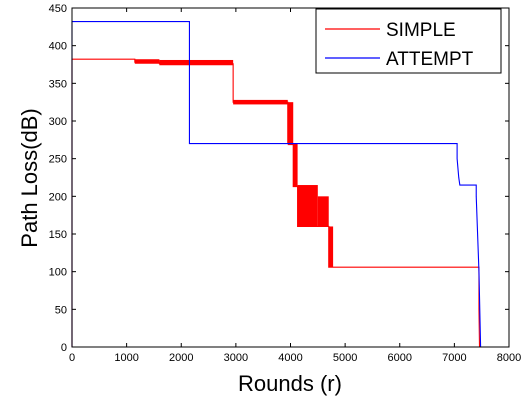 The width and height of the screenshot is (522, 398). I want to click on x-tick-label: 2000, so click(181, 358).